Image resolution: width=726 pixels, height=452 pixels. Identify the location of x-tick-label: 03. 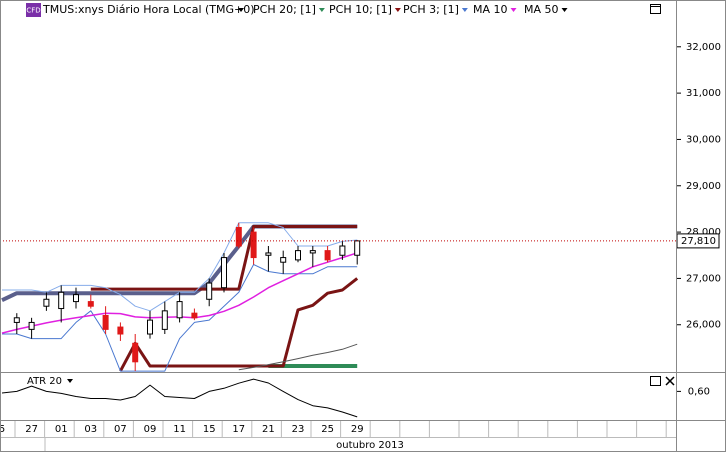
(90, 429).